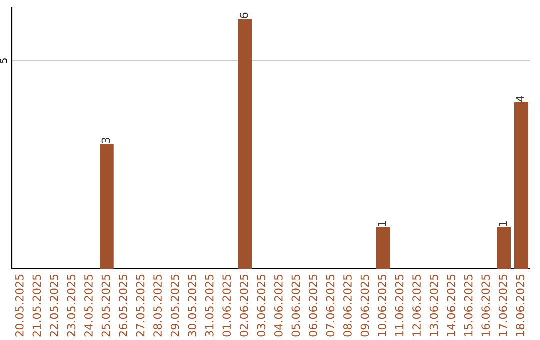 The height and width of the screenshot is (340, 540). I want to click on x-tick-label: 15.06.2025, so click(468, 305).